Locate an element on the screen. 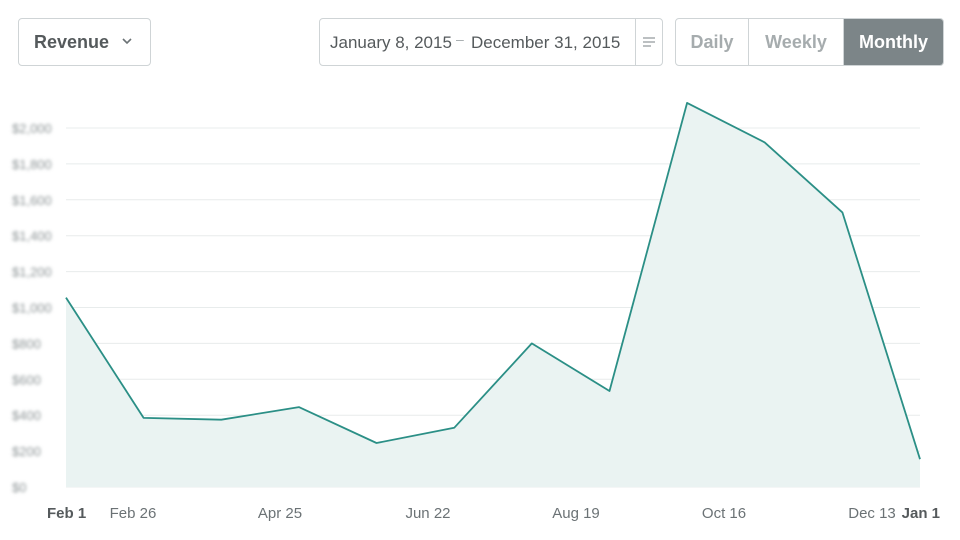 The height and width of the screenshot is (540, 960). y-tick-label: $1,800 is located at coordinates (32, 164).